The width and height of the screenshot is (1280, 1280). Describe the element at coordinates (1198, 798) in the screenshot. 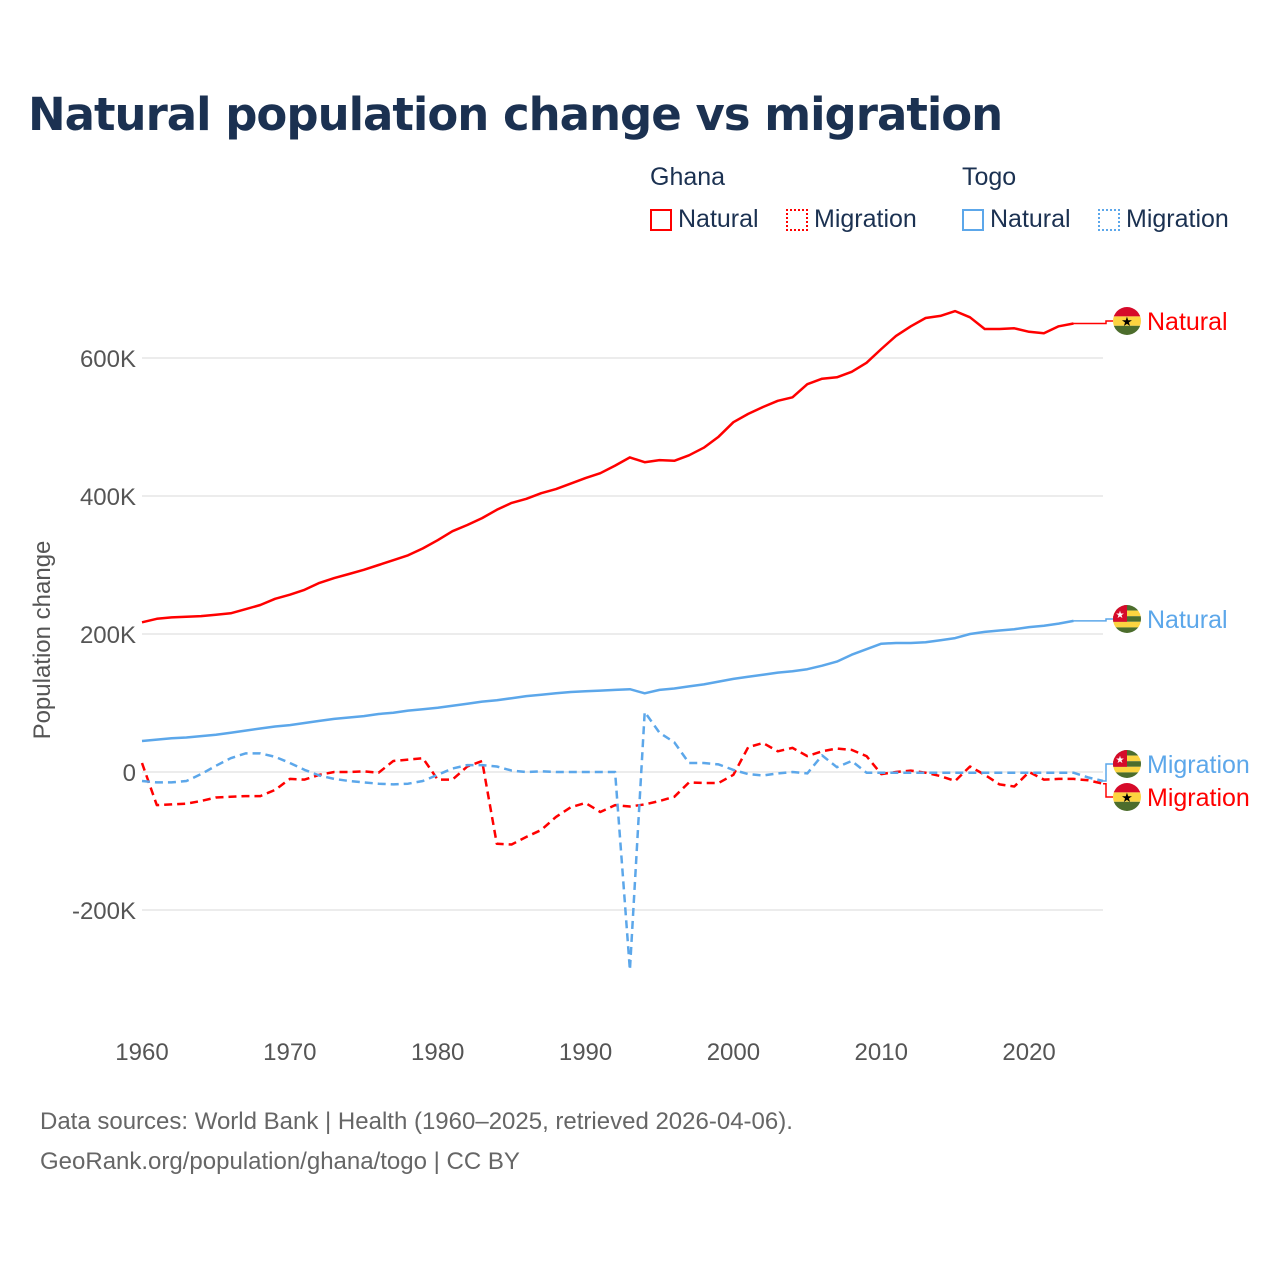

I see `ghana-migration-end-label: Migration` at that location.